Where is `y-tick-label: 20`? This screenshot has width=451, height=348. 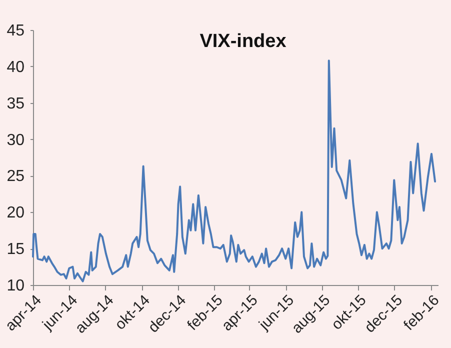 y-tick-label: 20 is located at coordinates (15, 213).